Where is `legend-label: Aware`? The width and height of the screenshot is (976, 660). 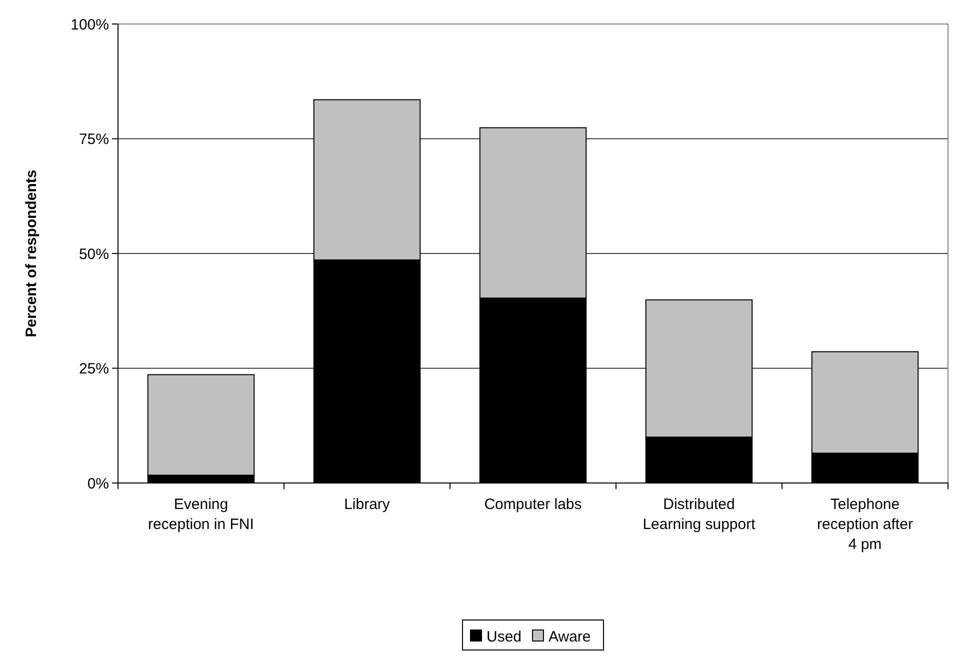 legend-label: Aware is located at coordinates (569, 637).